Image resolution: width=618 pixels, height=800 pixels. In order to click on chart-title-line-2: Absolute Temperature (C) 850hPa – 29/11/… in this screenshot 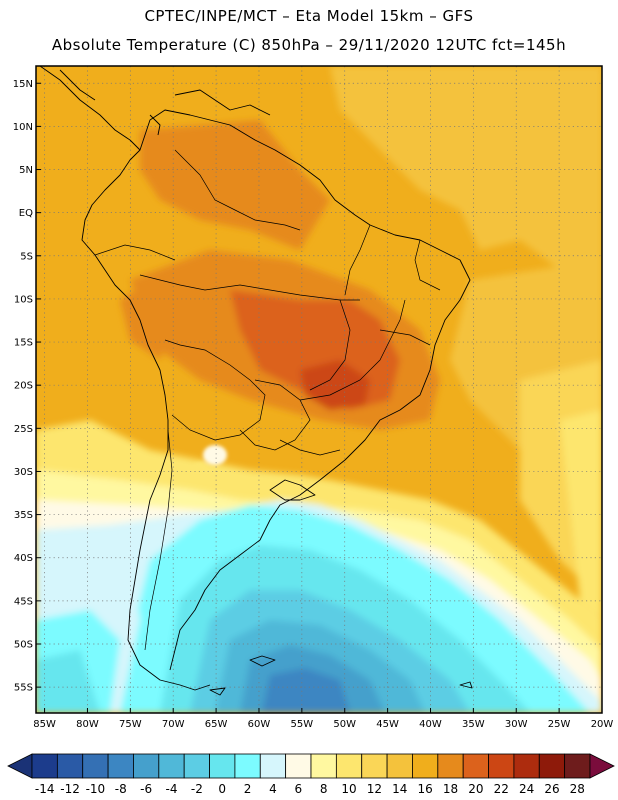, I will do `click(309, 45)`.